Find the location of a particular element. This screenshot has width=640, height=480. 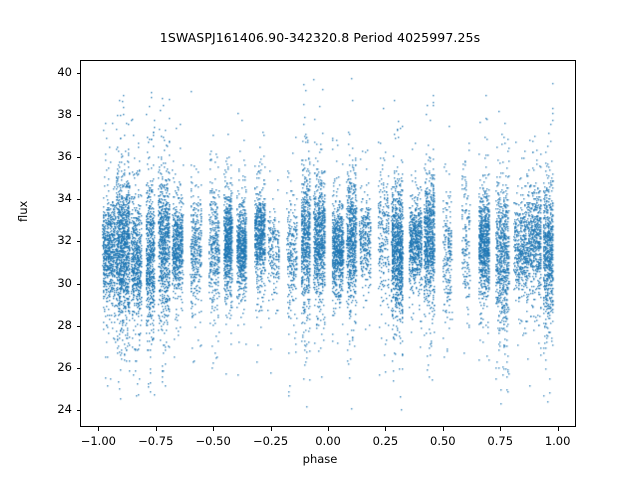

x-tick-label: −0.50 is located at coordinates (213, 441).